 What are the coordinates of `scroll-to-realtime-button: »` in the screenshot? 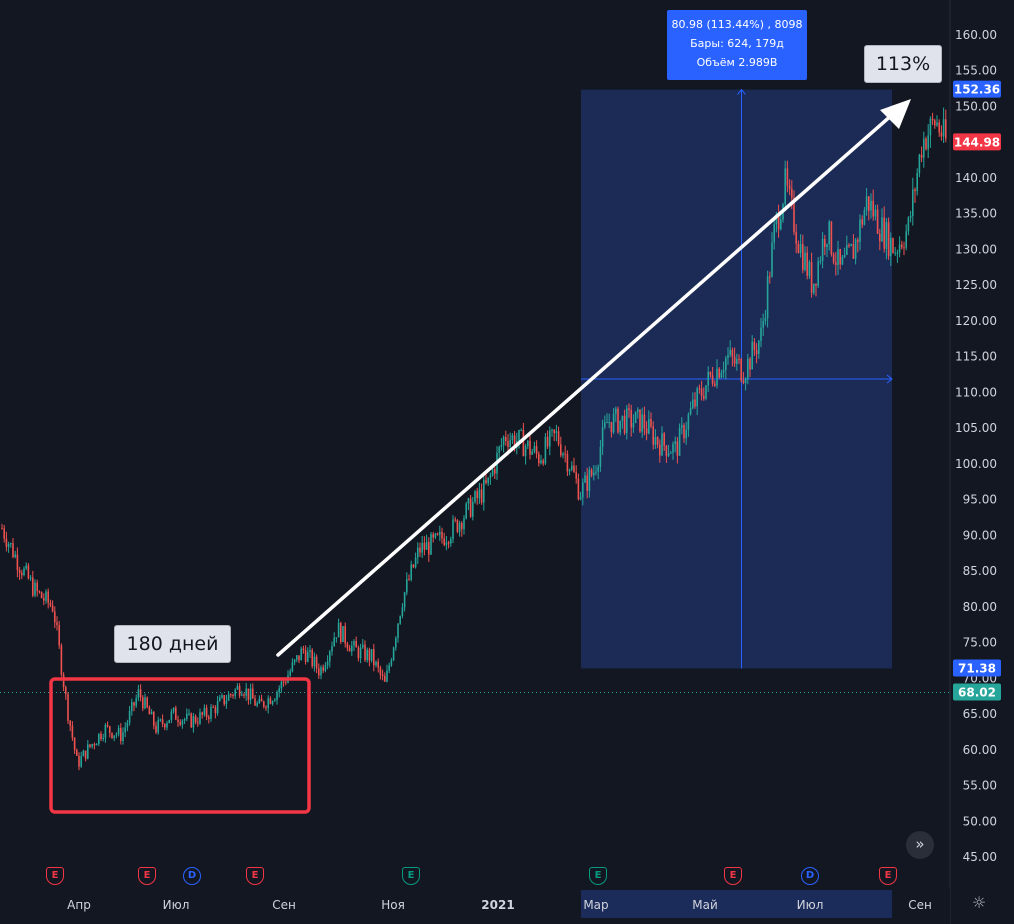 It's located at (920, 845).